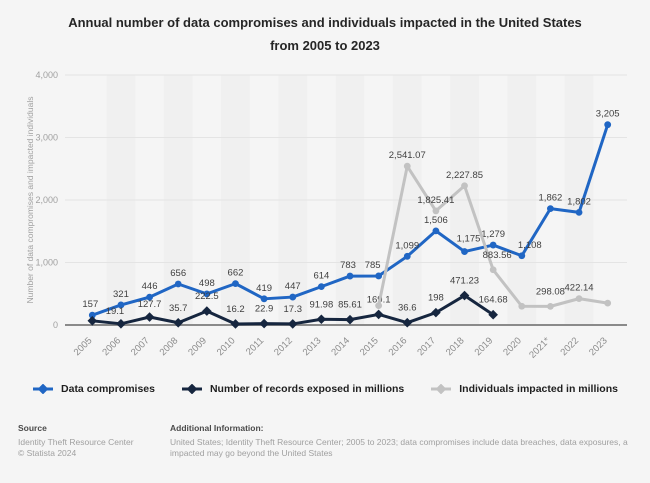 The width and height of the screenshot is (650, 483). I want to click on data-label: 1,175, so click(469, 239).